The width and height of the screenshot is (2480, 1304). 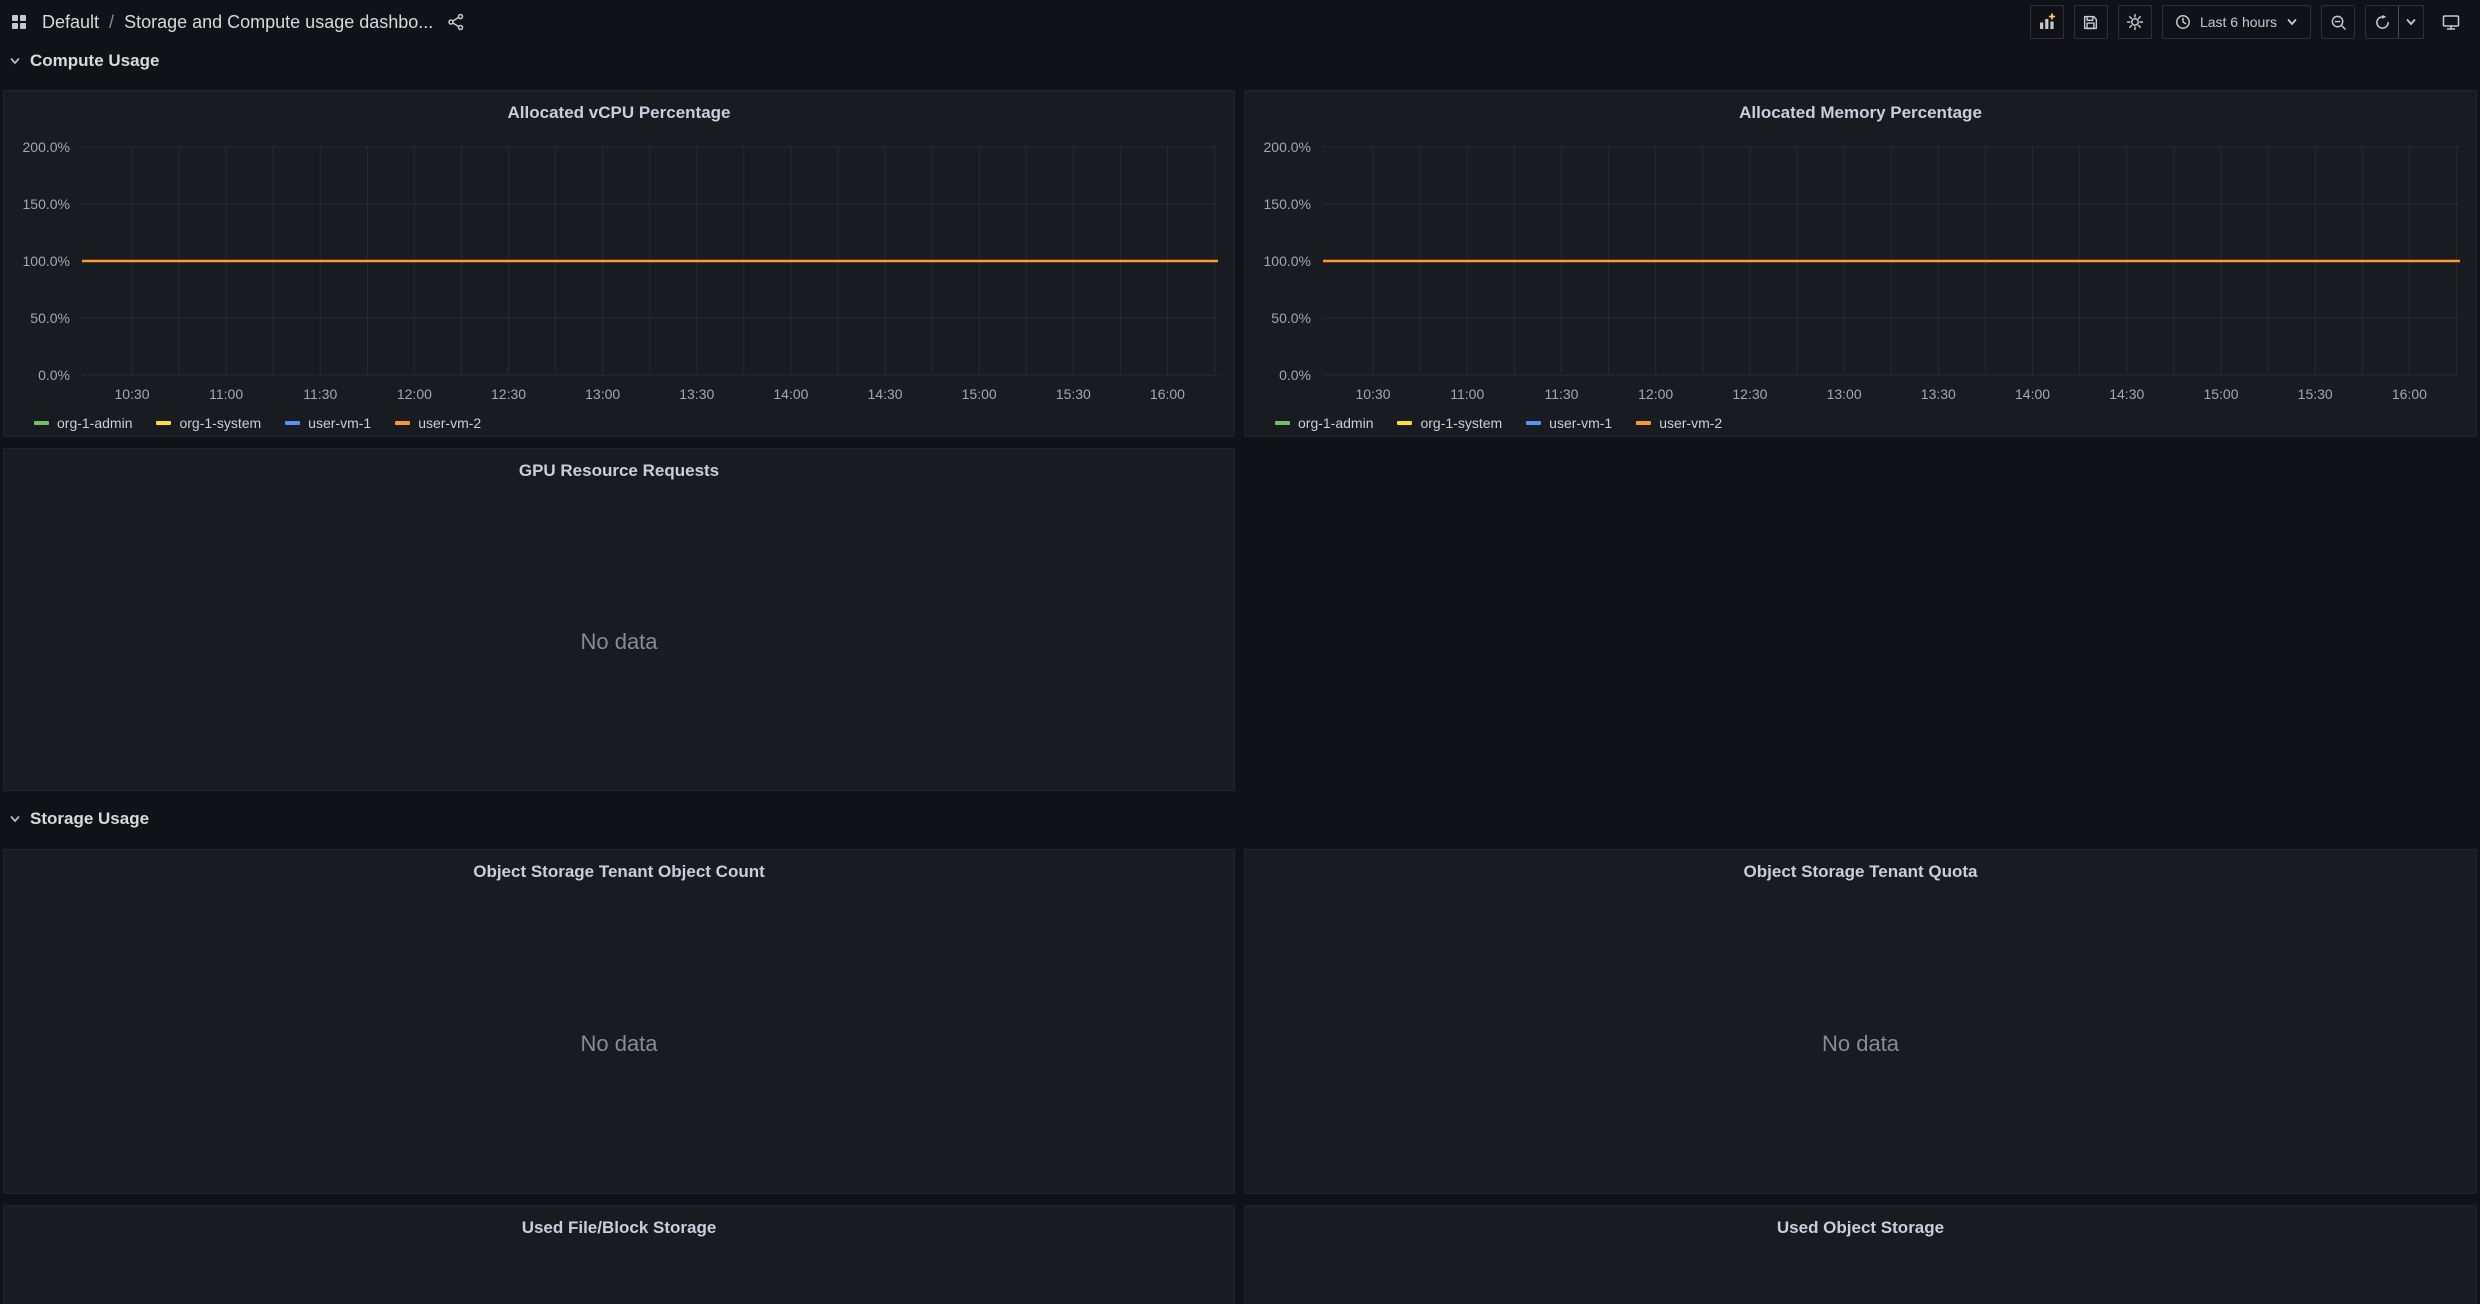 I want to click on monitor-icon, so click(x=2451, y=22).